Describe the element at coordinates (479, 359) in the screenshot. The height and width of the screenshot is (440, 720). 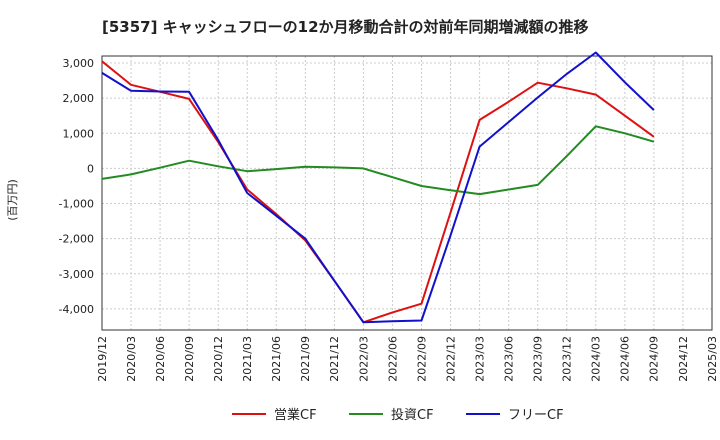
I see `x-tick-label: 2023/03` at that location.